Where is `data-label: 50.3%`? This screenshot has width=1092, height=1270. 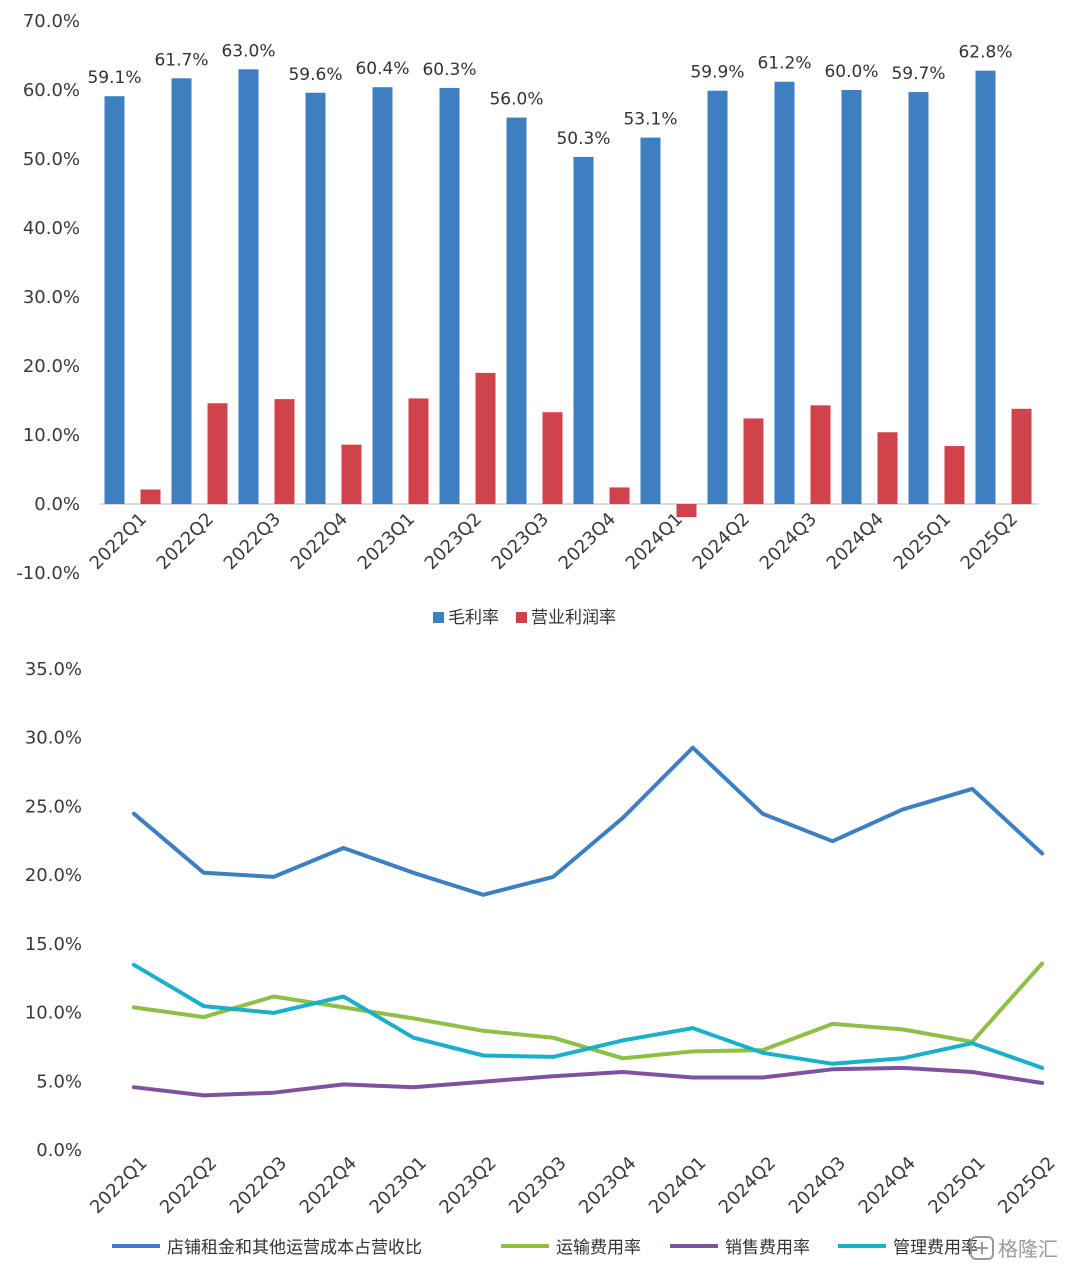
data-label: 50.3% is located at coordinates (583, 139).